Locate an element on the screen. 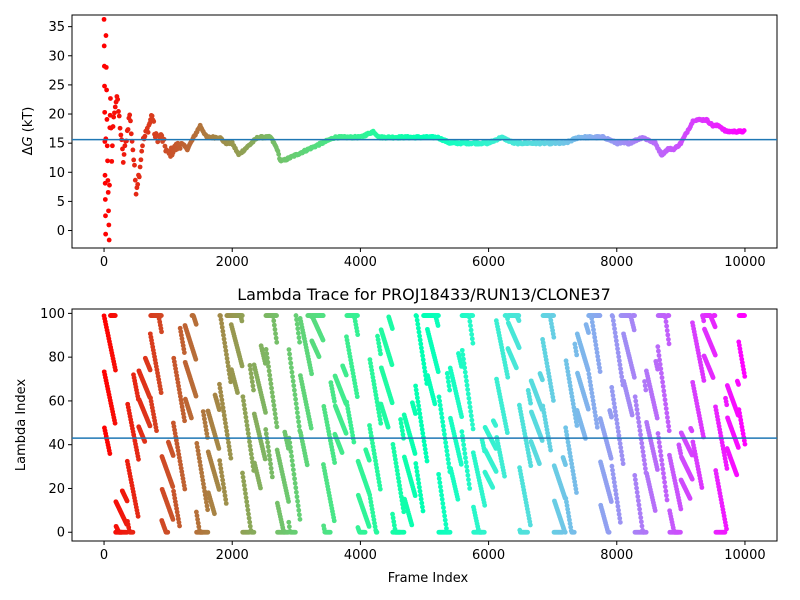  x-tick-label: 8000 is located at coordinates (616, 555).